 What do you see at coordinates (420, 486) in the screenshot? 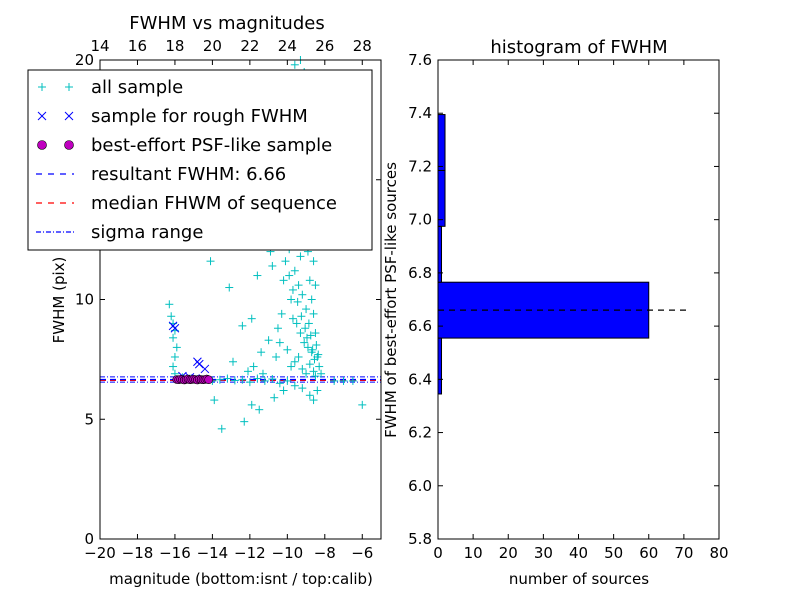
I see `right-y-tick-label: 6.0` at bounding box center [420, 486].